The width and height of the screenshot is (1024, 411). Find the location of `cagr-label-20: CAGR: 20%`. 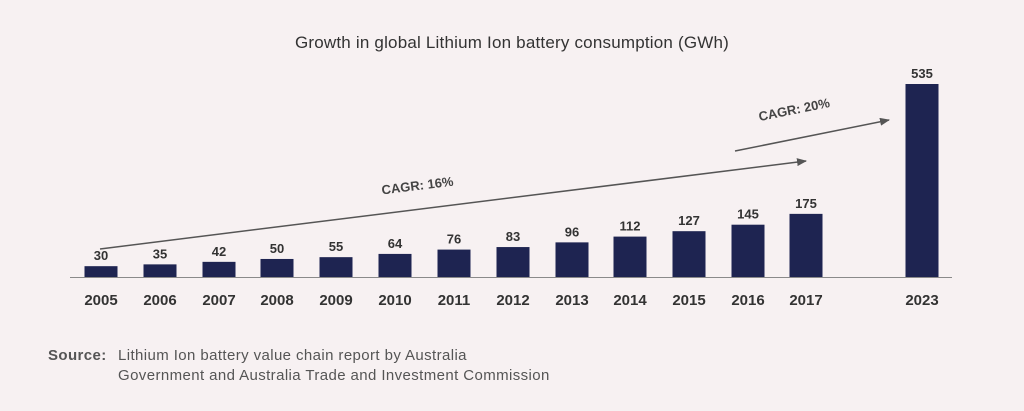

cagr-label-20: CAGR: 20% is located at coordinates (794, 109).